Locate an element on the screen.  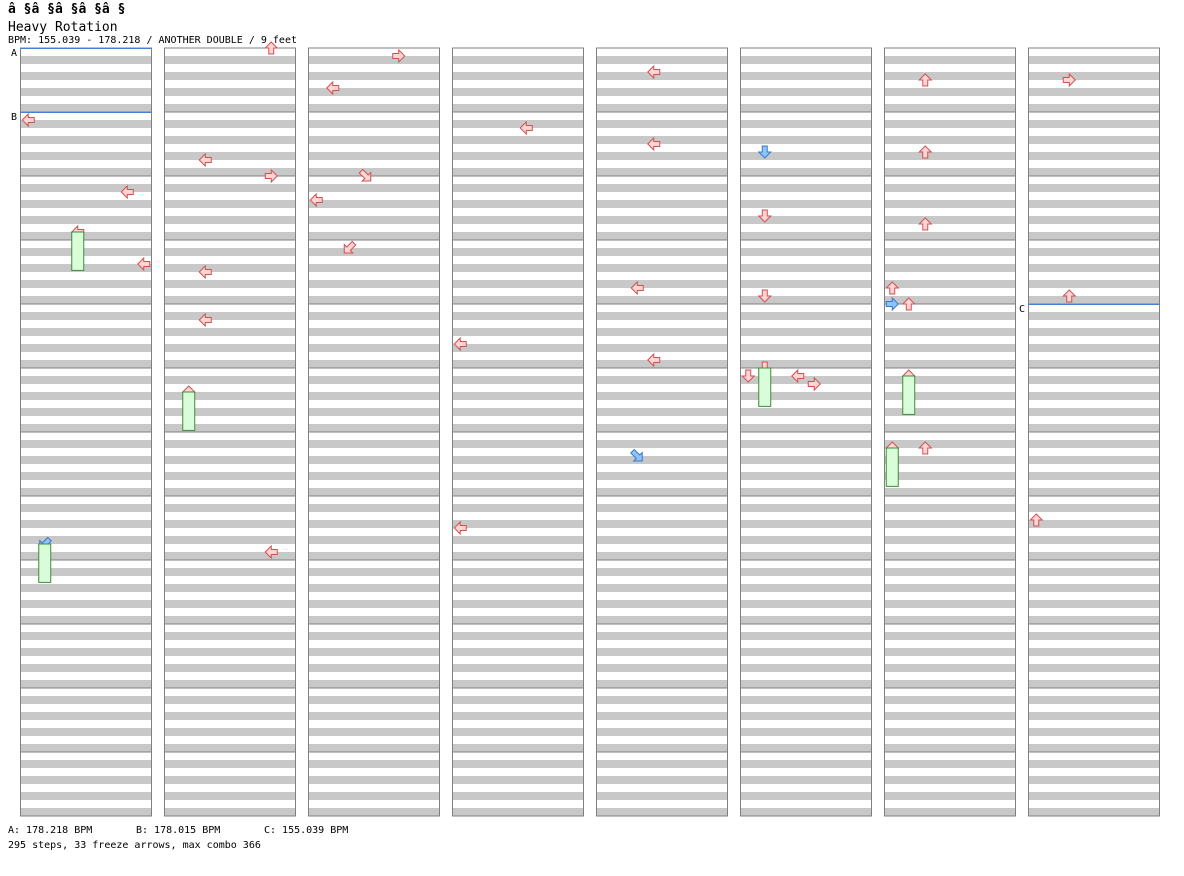
bpm-legend-c: C: 155.039 BPM is located at coordinates (306, 830).